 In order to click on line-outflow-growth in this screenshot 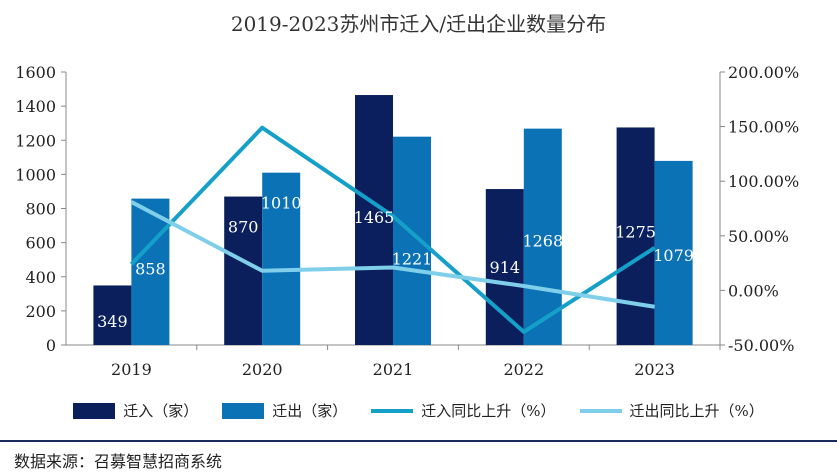, I will do `click(392, 254)`.